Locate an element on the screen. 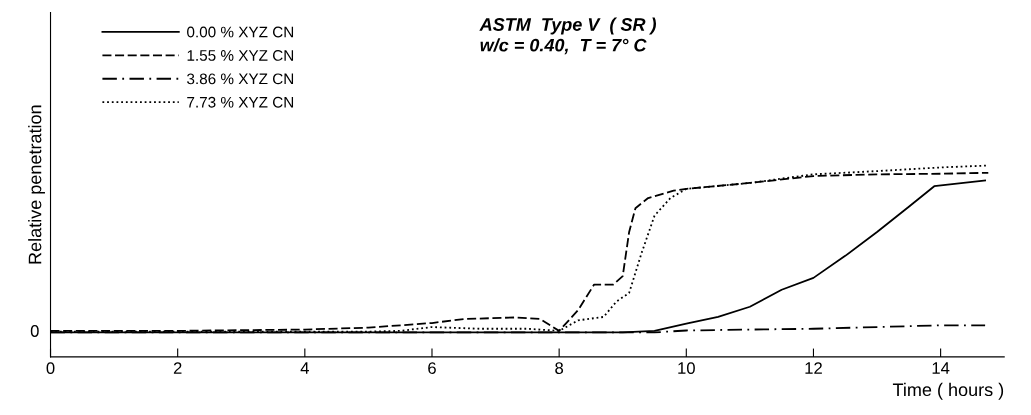 This screenshot has height=415, width=1031. chart-title: ASTM Type V ( SR ) is located at coordinates (568, 26).